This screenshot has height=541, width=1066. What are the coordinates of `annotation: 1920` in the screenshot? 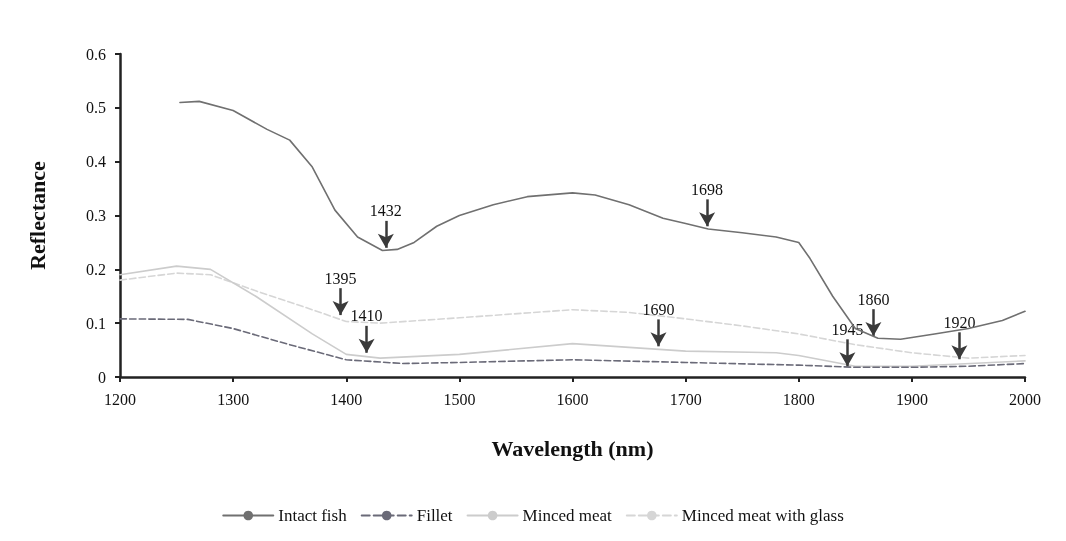 It's located at (959, 322).